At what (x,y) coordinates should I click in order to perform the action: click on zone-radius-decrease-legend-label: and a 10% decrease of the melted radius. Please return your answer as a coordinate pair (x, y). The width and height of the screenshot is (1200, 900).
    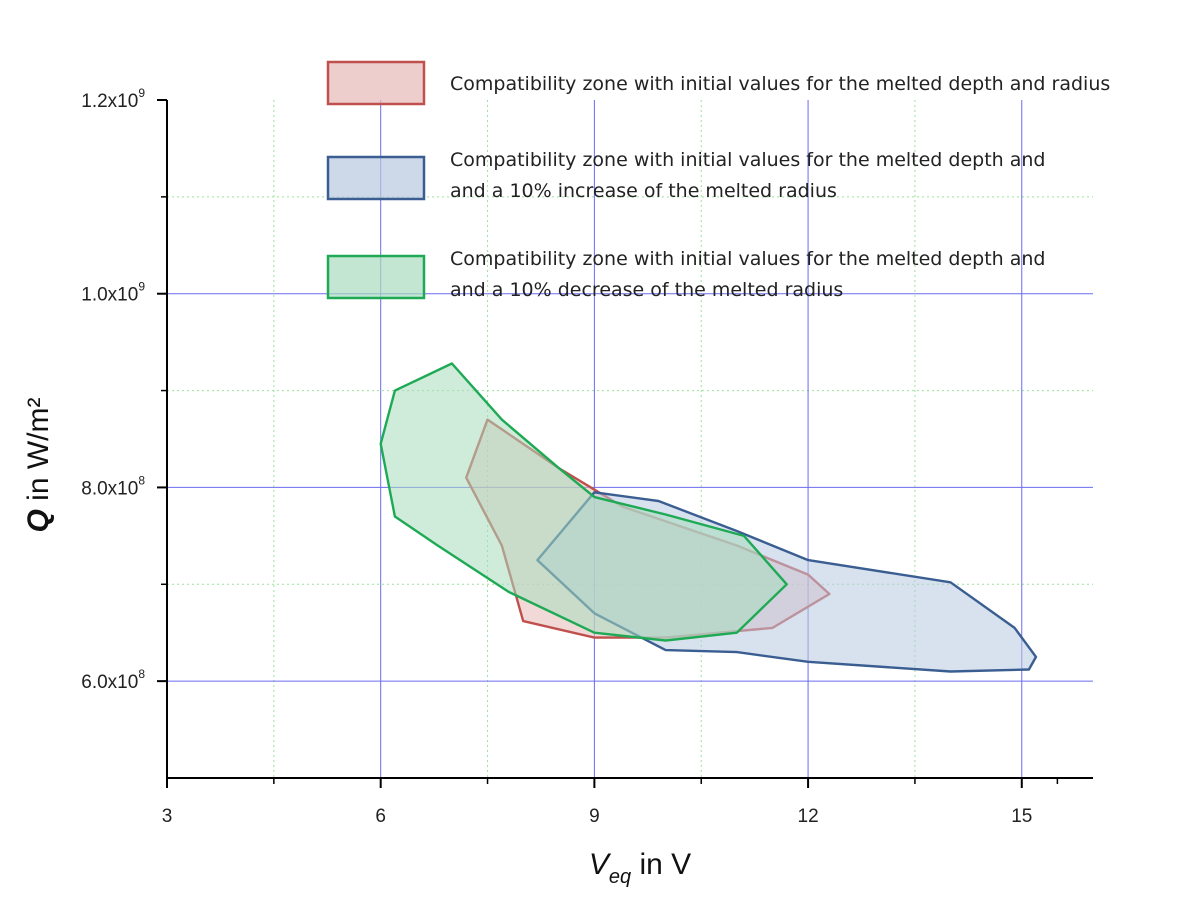
    Looking at the image, I should click on (646, 290).